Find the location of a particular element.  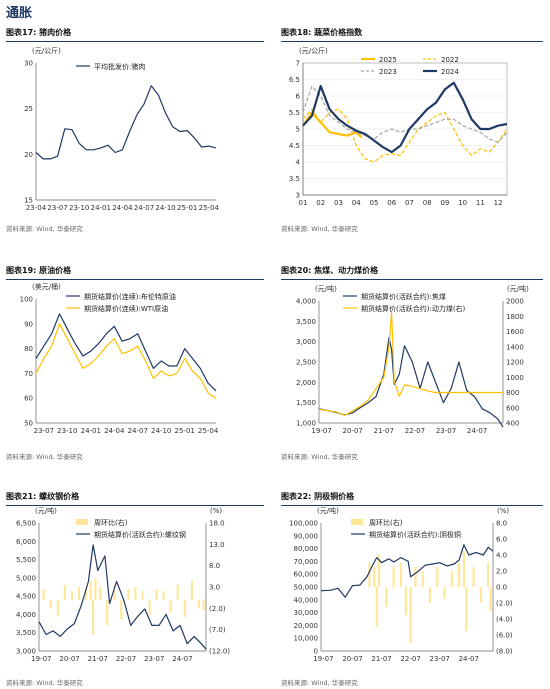

y-tick-label-right: 0.0 is located at coordinates (501, 588).